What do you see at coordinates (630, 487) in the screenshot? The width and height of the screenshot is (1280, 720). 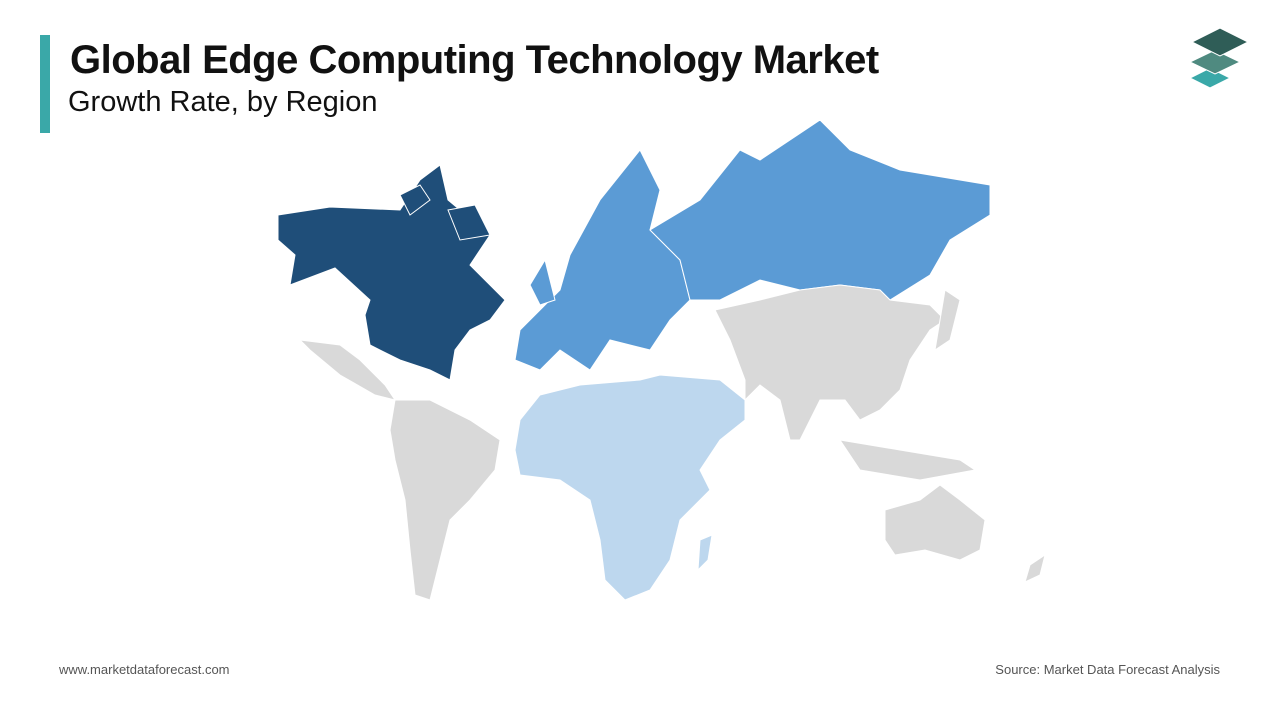 I see `middle-east-africa` at bounding box center [630, 487].